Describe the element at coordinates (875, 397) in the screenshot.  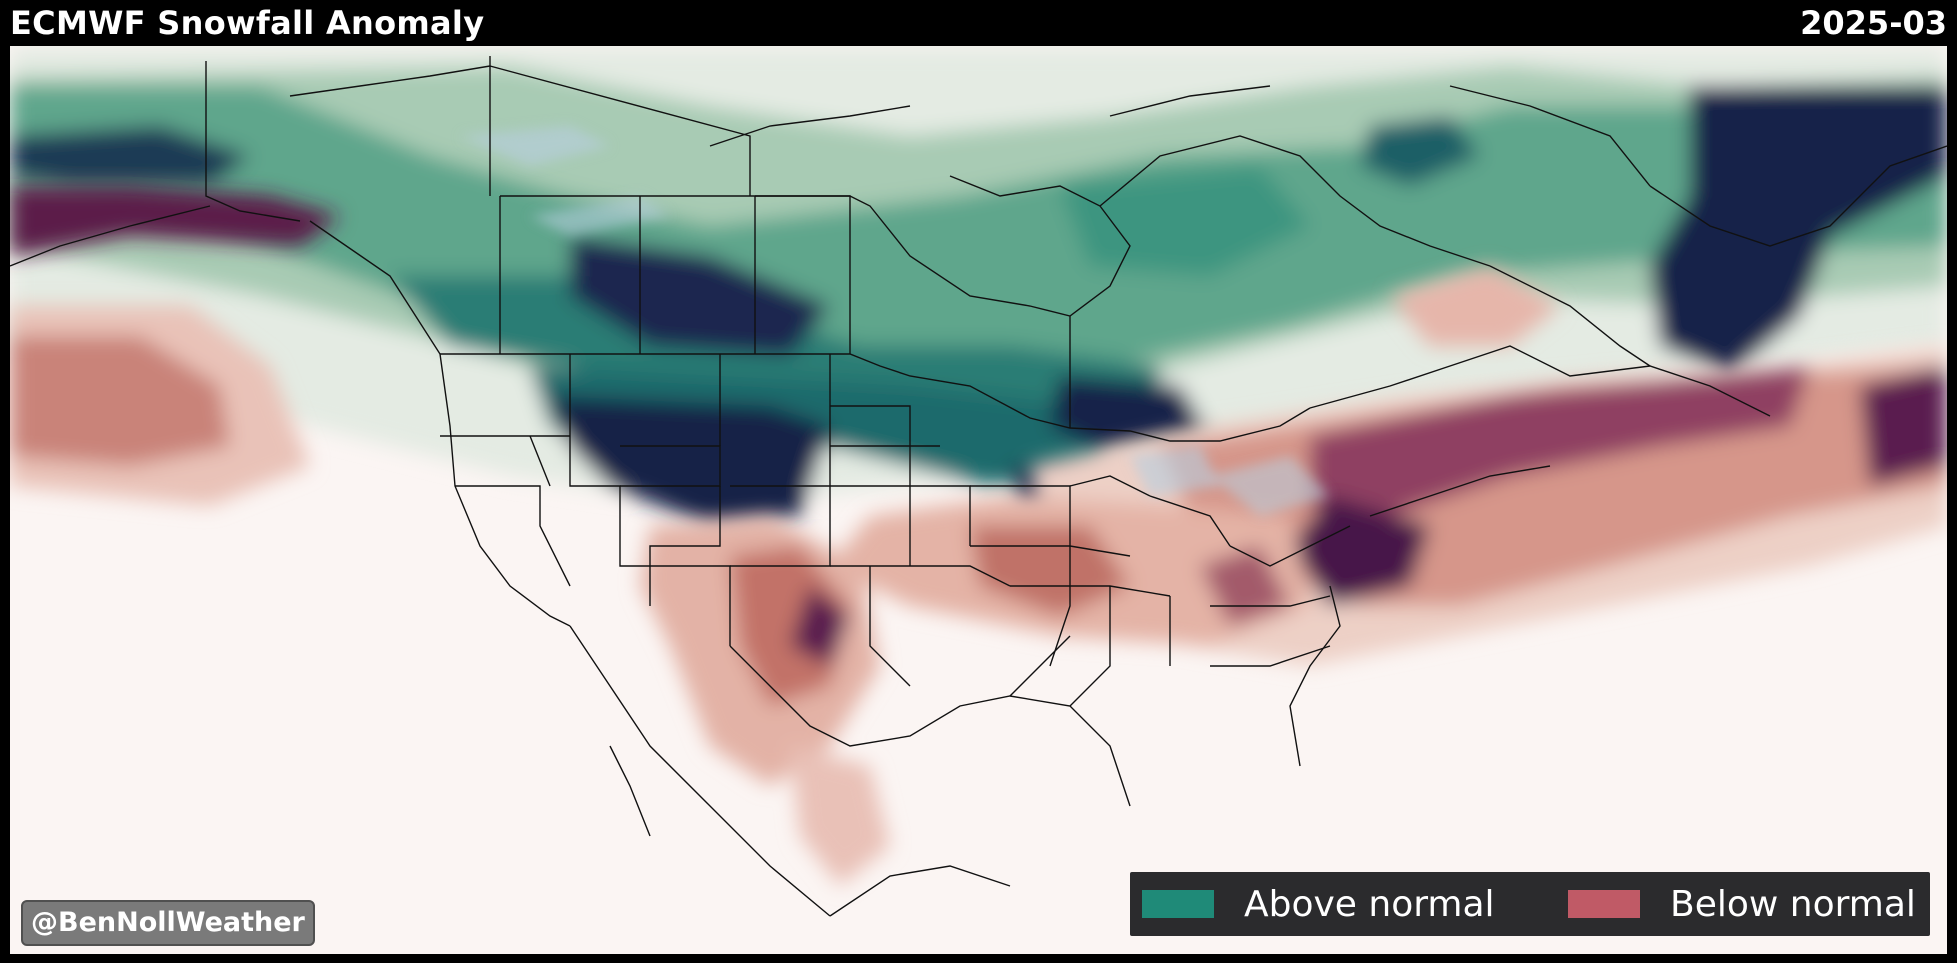
I see `us-canada-border` at that location.